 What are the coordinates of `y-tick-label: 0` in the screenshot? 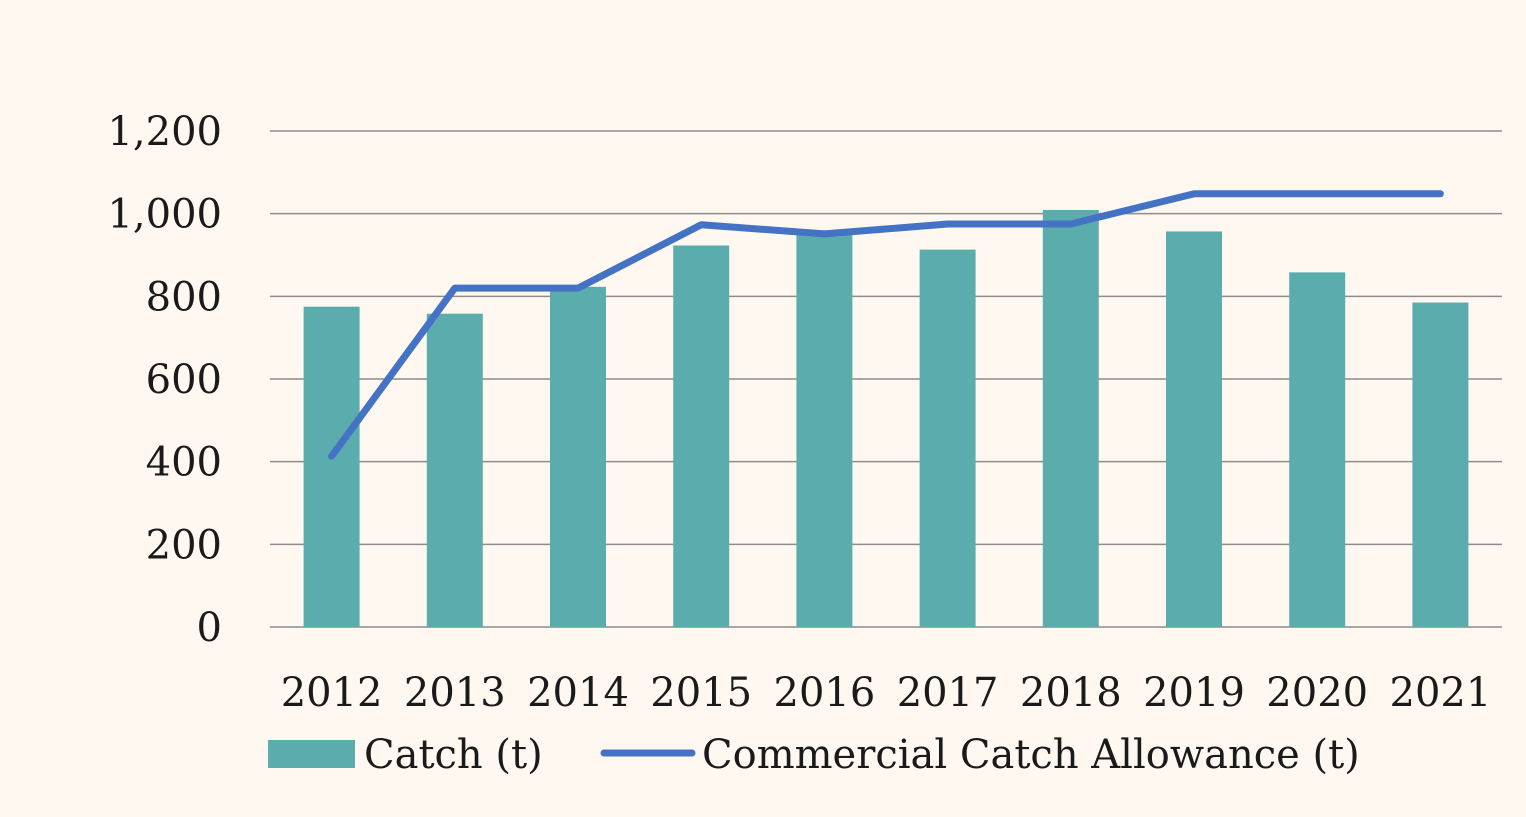 It's located at (209, 628).